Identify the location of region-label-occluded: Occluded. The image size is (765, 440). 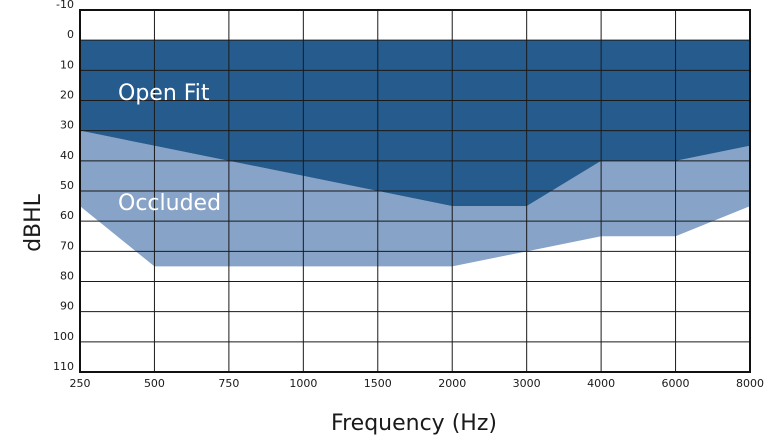
(169, 203).